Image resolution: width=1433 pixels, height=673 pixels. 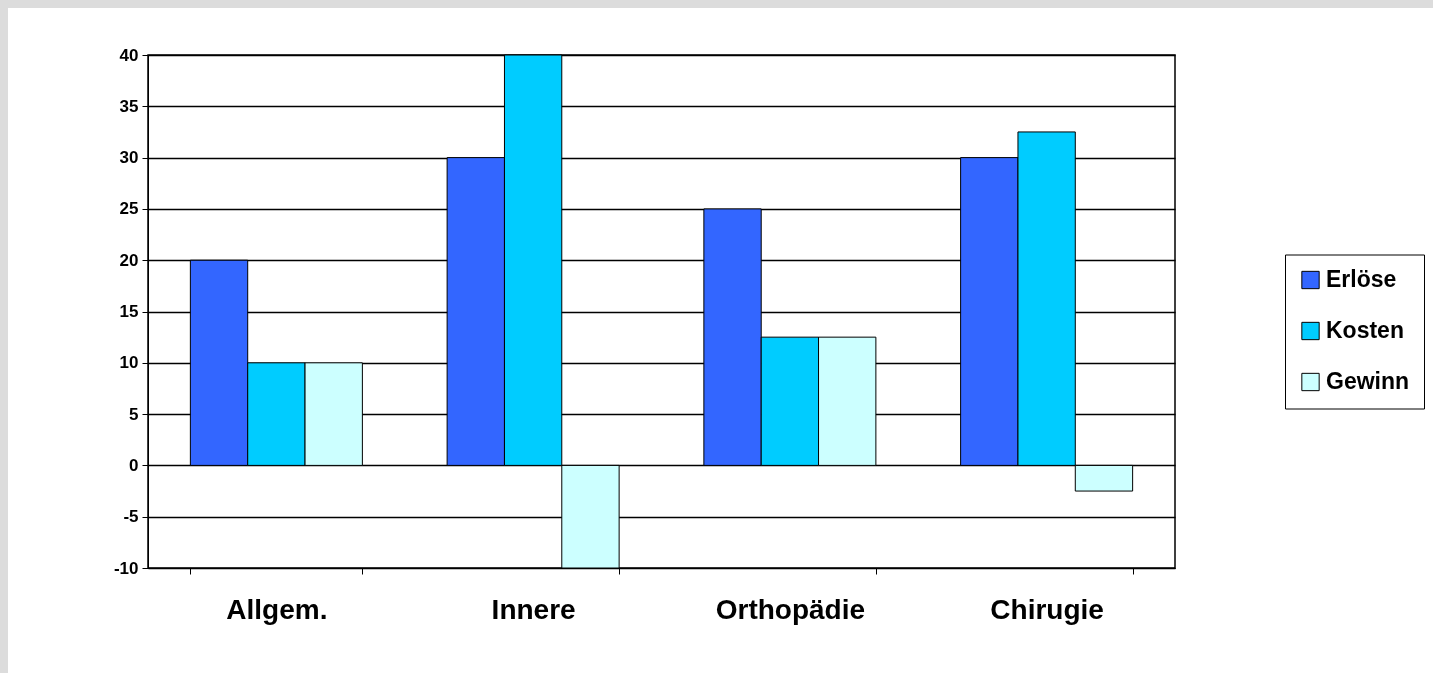 I want to click on y-tick-label: -5, so click(x=131, y=517).